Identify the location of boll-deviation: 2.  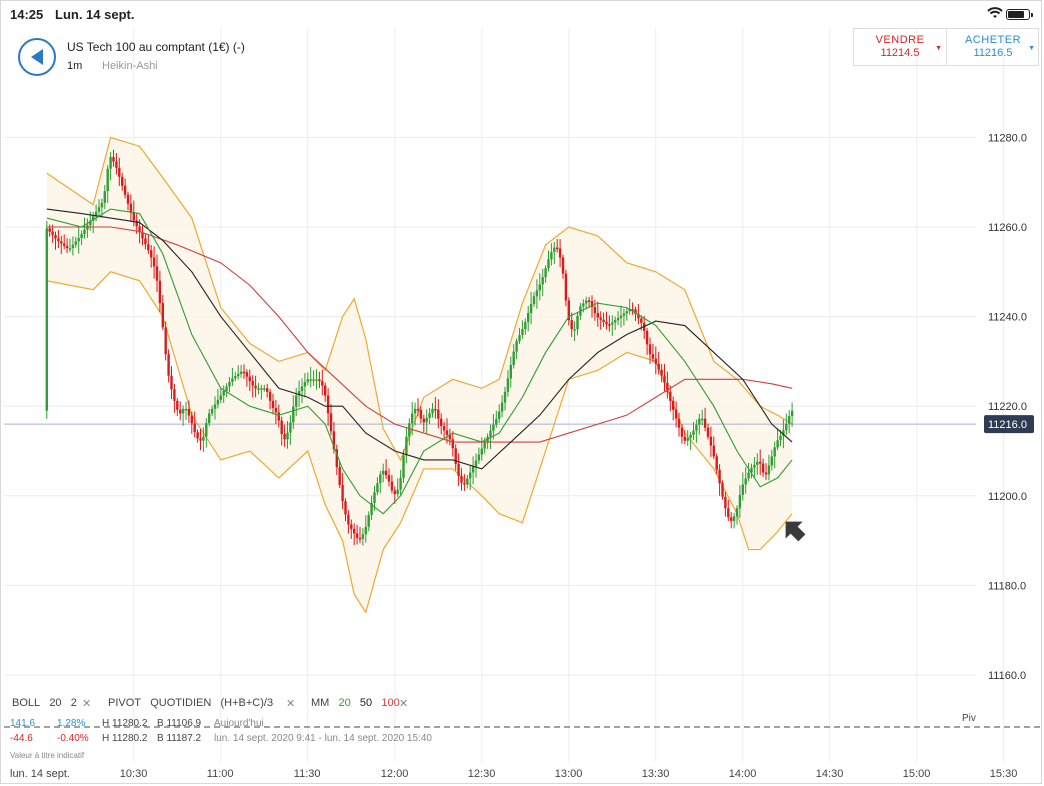
(73, 703).